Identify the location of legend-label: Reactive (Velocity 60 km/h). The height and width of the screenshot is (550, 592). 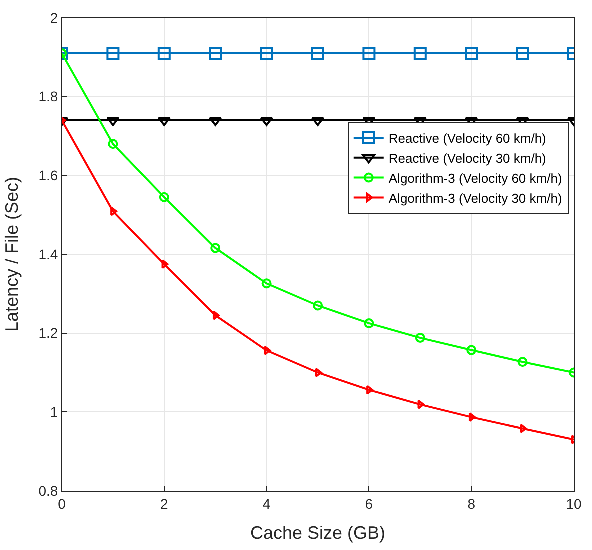
(467, 138).